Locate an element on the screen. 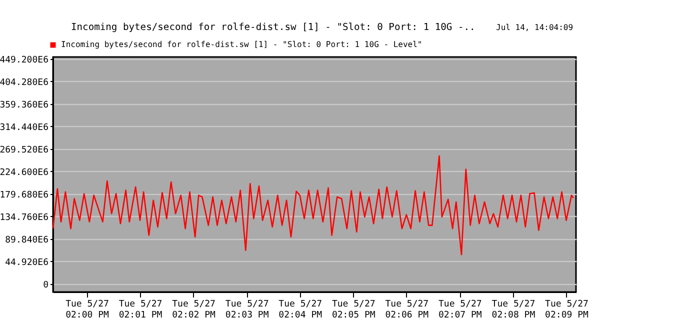  y-tick-label: 0 is located at coordinates (45, 285).